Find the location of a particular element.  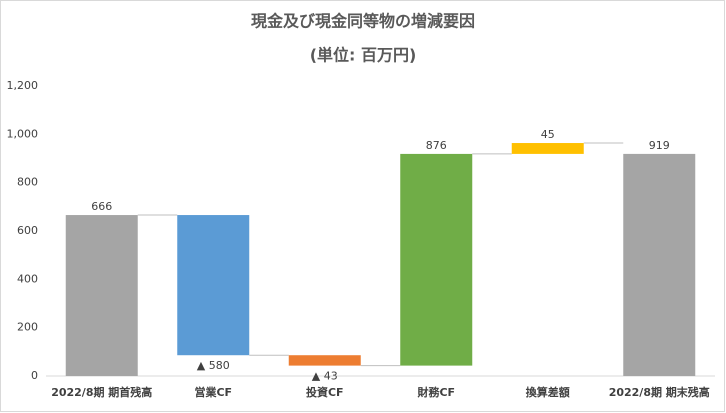

data-label: ▲ 43 is located at coordinates (325, 376).